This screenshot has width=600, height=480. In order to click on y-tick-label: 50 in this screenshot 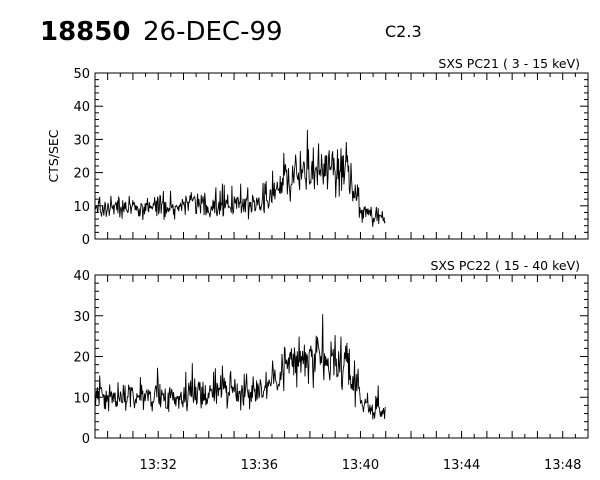, I will do `click(81, 74)`.